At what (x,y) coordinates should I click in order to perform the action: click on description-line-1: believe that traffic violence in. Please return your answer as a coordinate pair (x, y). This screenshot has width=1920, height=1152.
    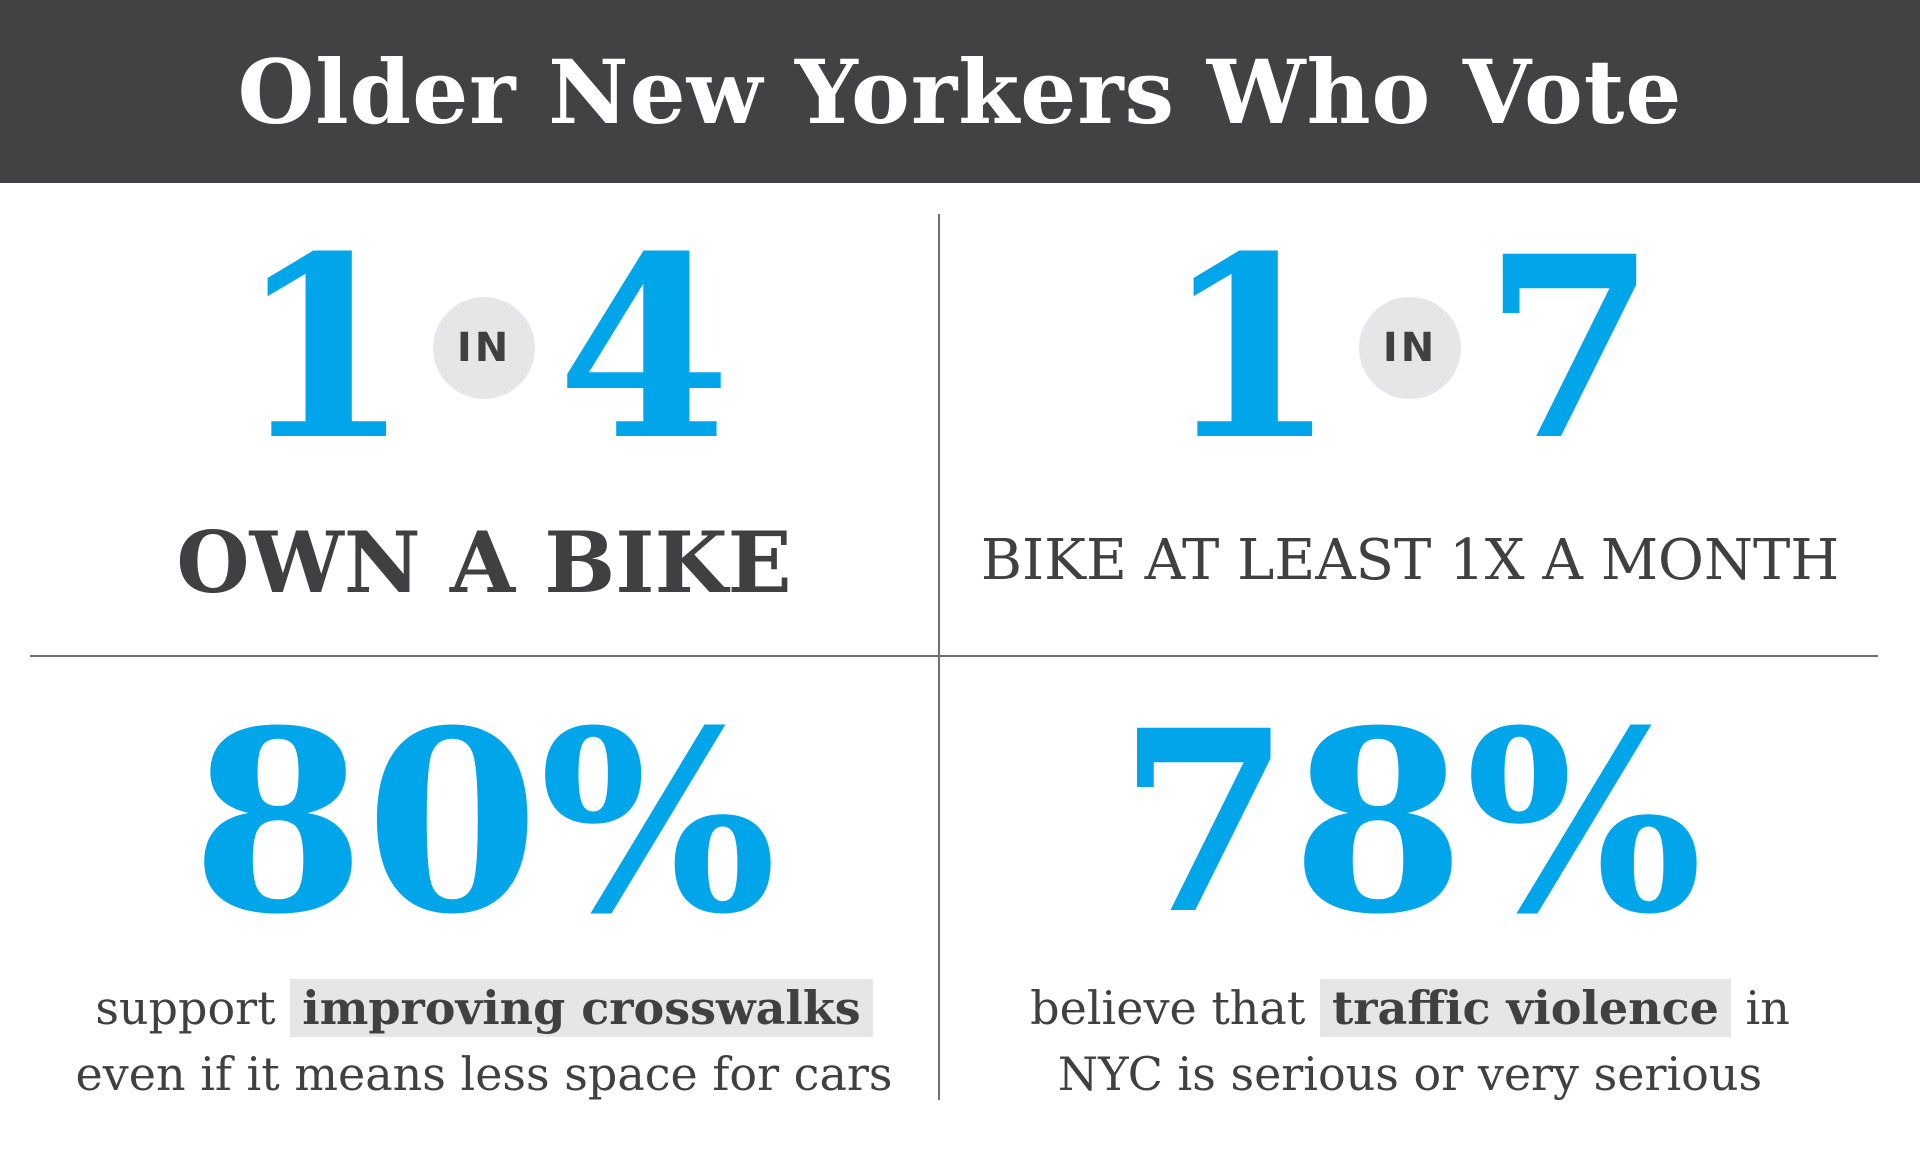
    Looking at the image, I should click on (1410, 1008).